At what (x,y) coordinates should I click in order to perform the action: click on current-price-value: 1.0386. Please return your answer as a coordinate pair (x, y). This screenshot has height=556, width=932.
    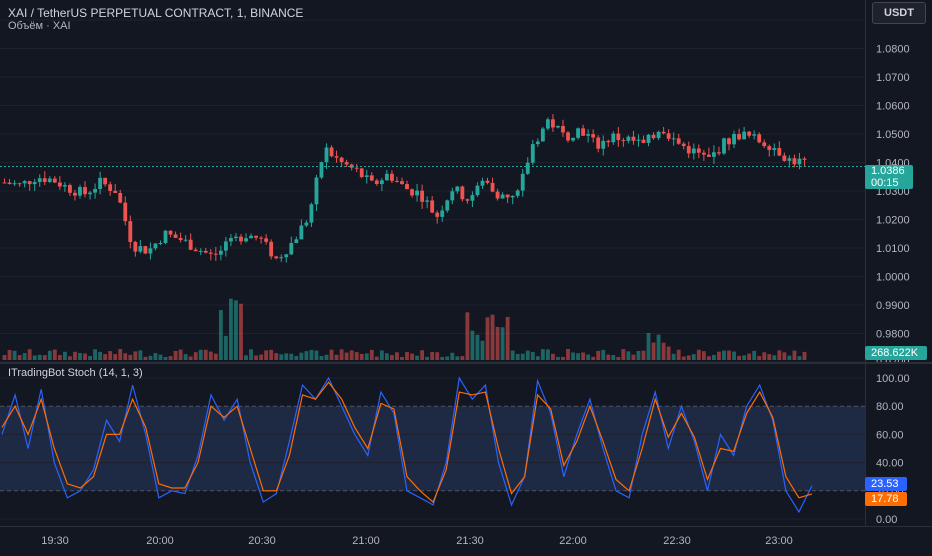
    Looking at the image, I should click on (888, 171).